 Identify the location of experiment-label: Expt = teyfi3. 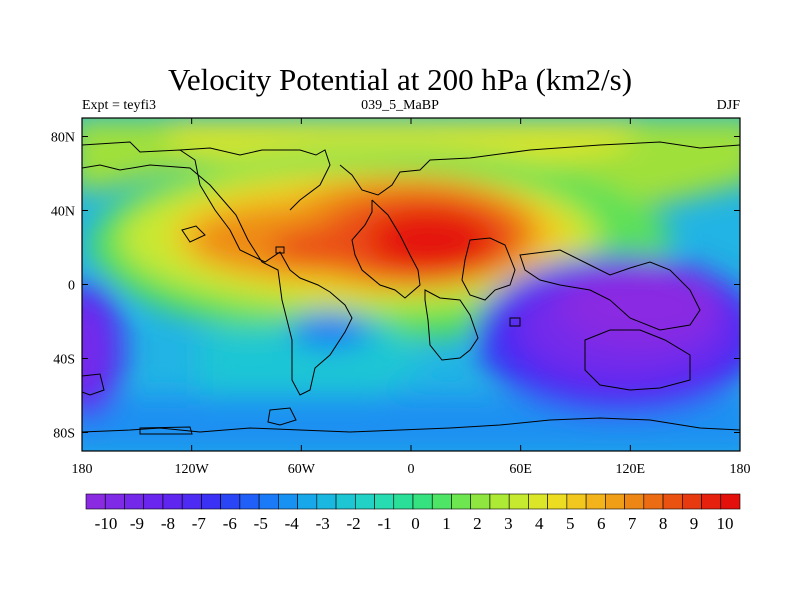
(119, 105).